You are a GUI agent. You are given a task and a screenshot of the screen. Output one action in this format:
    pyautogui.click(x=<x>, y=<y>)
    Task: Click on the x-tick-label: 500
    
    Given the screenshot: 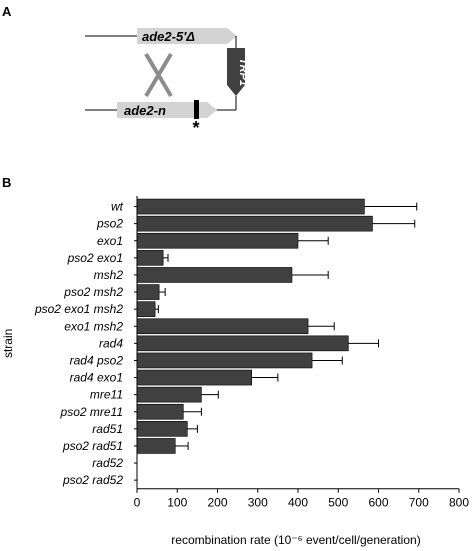 What is the action you would take?
    pyautogui.click(x=338, y=503)
    